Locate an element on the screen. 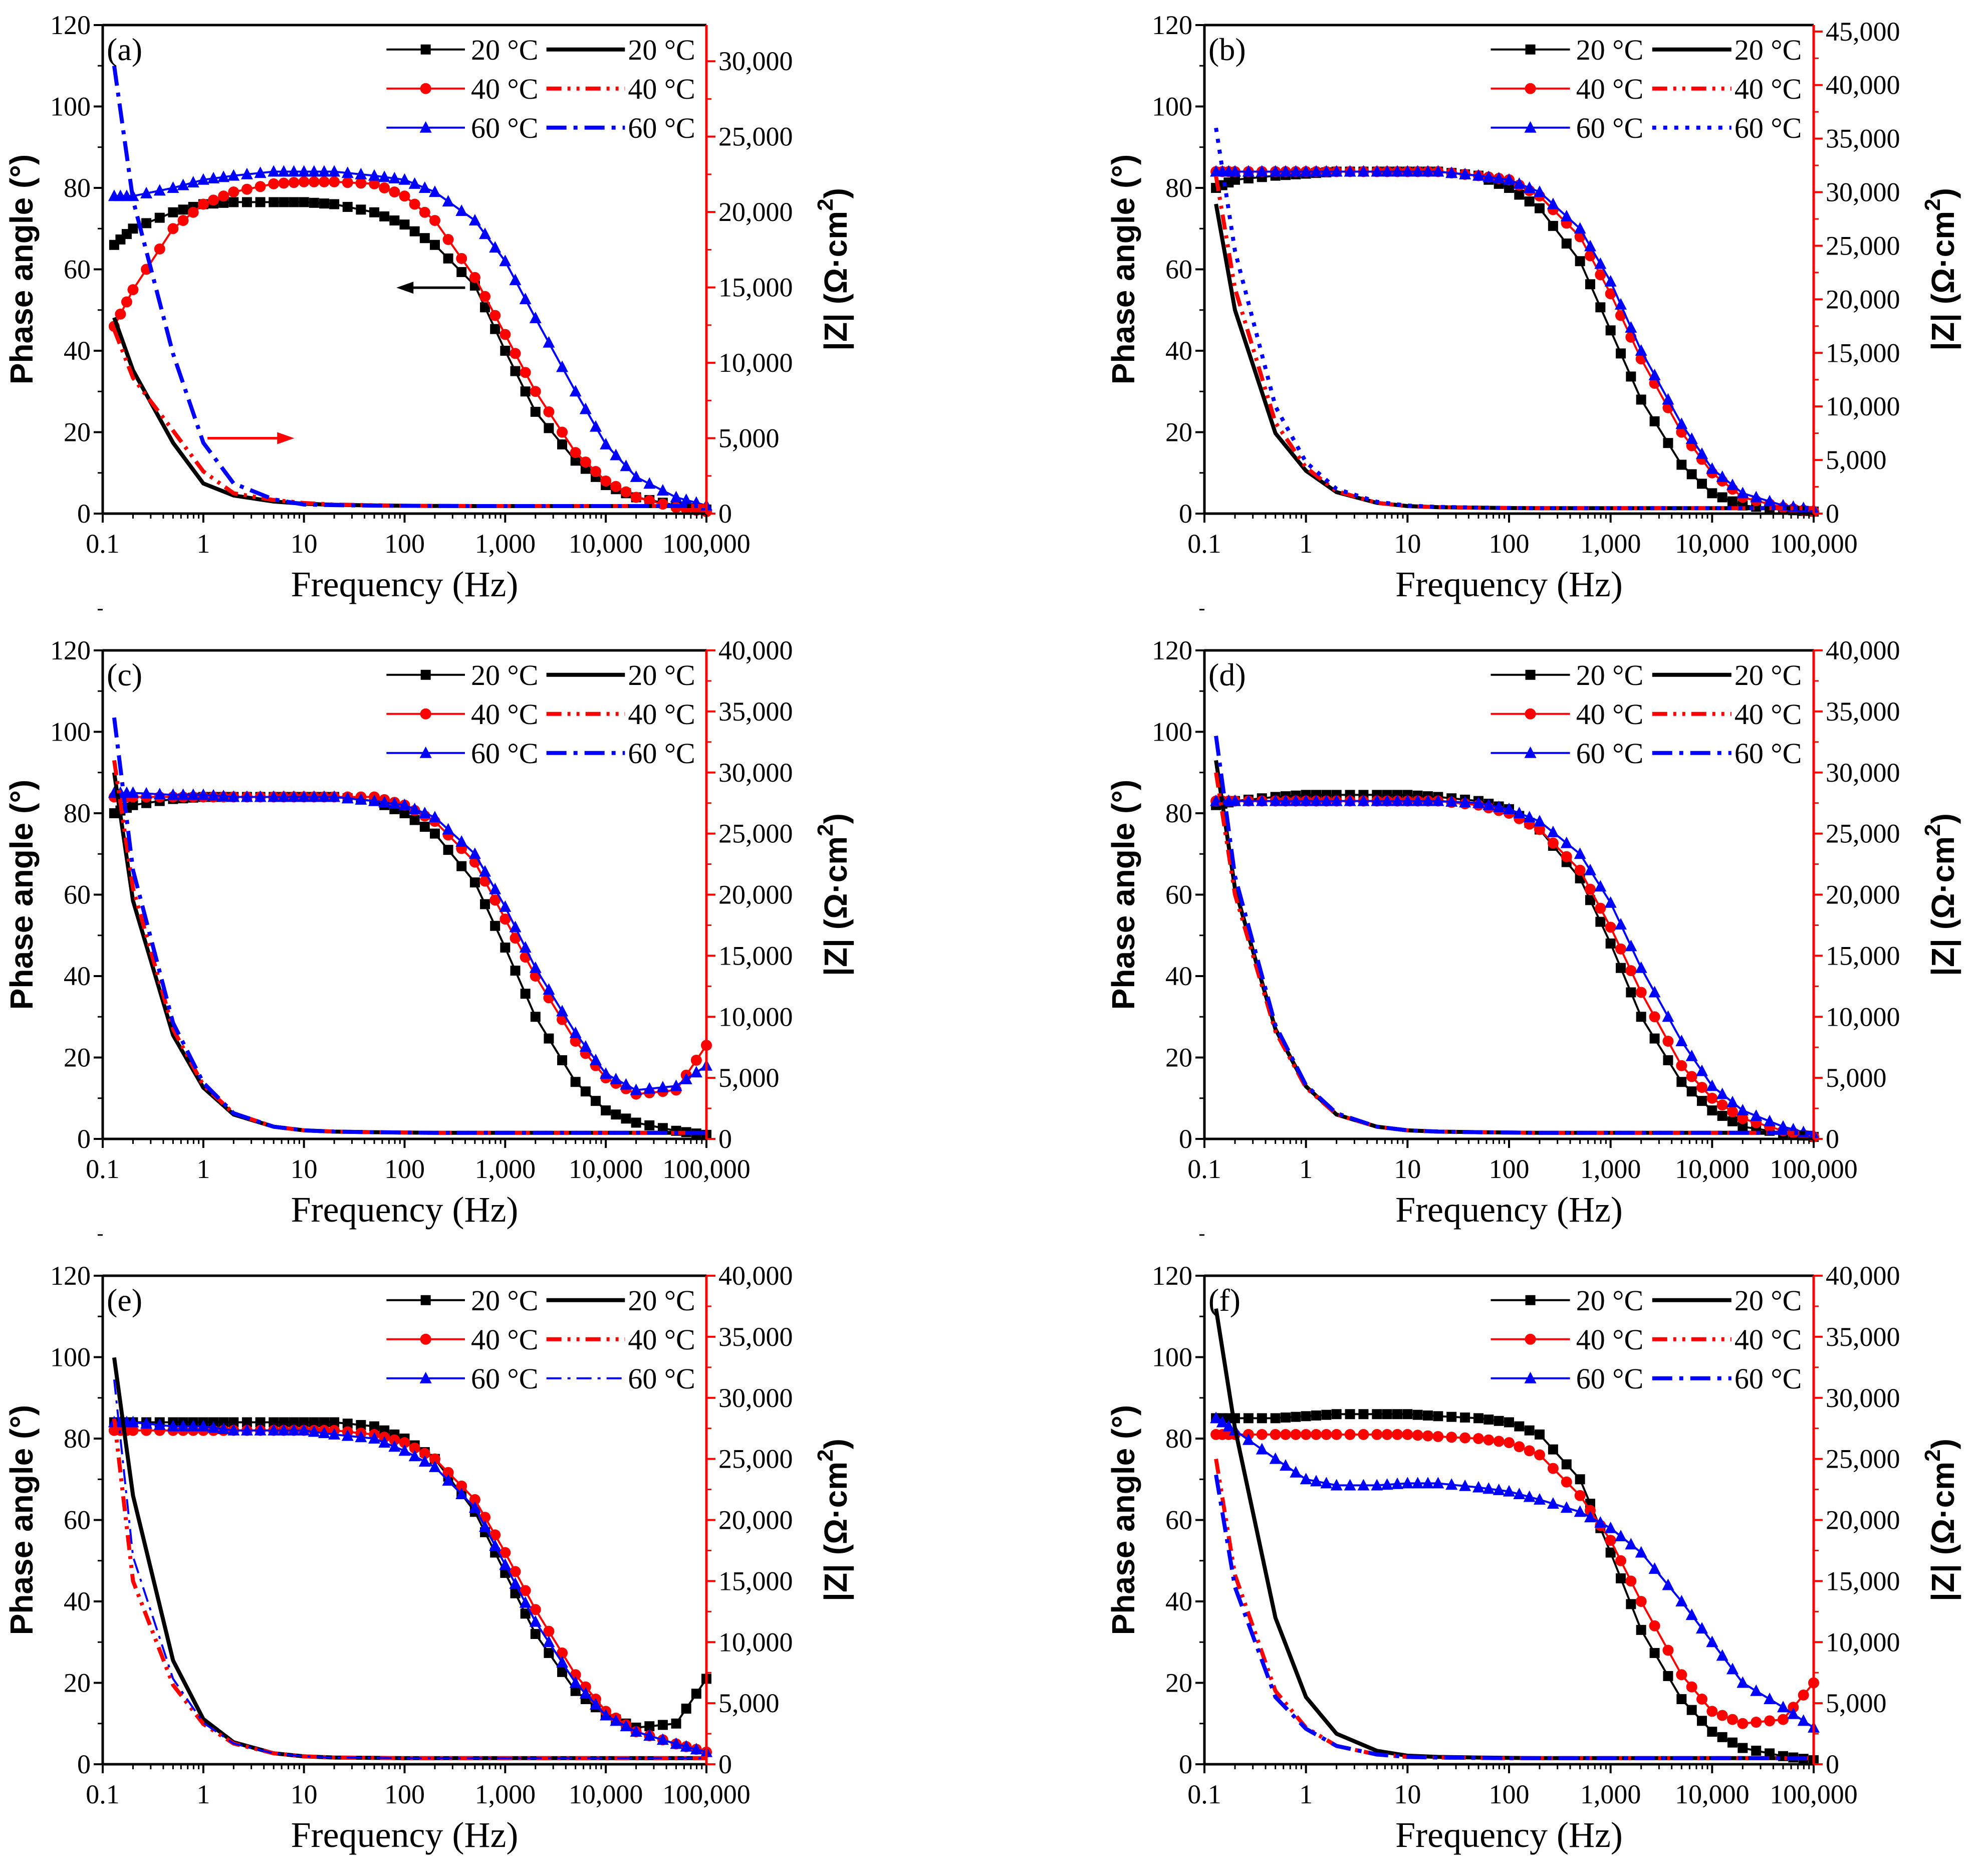 The image size is (1984, 1876). series-phase-60c is located at coordinates (410, 940).